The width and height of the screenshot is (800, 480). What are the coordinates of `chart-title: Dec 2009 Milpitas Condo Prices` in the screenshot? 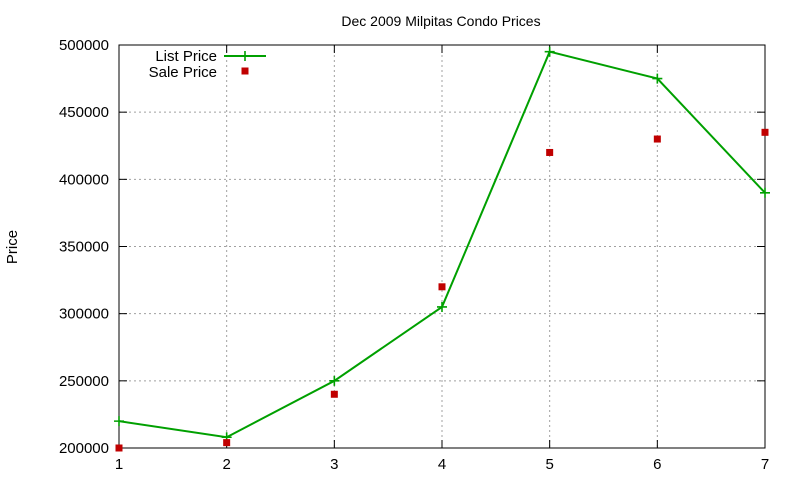 It's located at (440, 21).